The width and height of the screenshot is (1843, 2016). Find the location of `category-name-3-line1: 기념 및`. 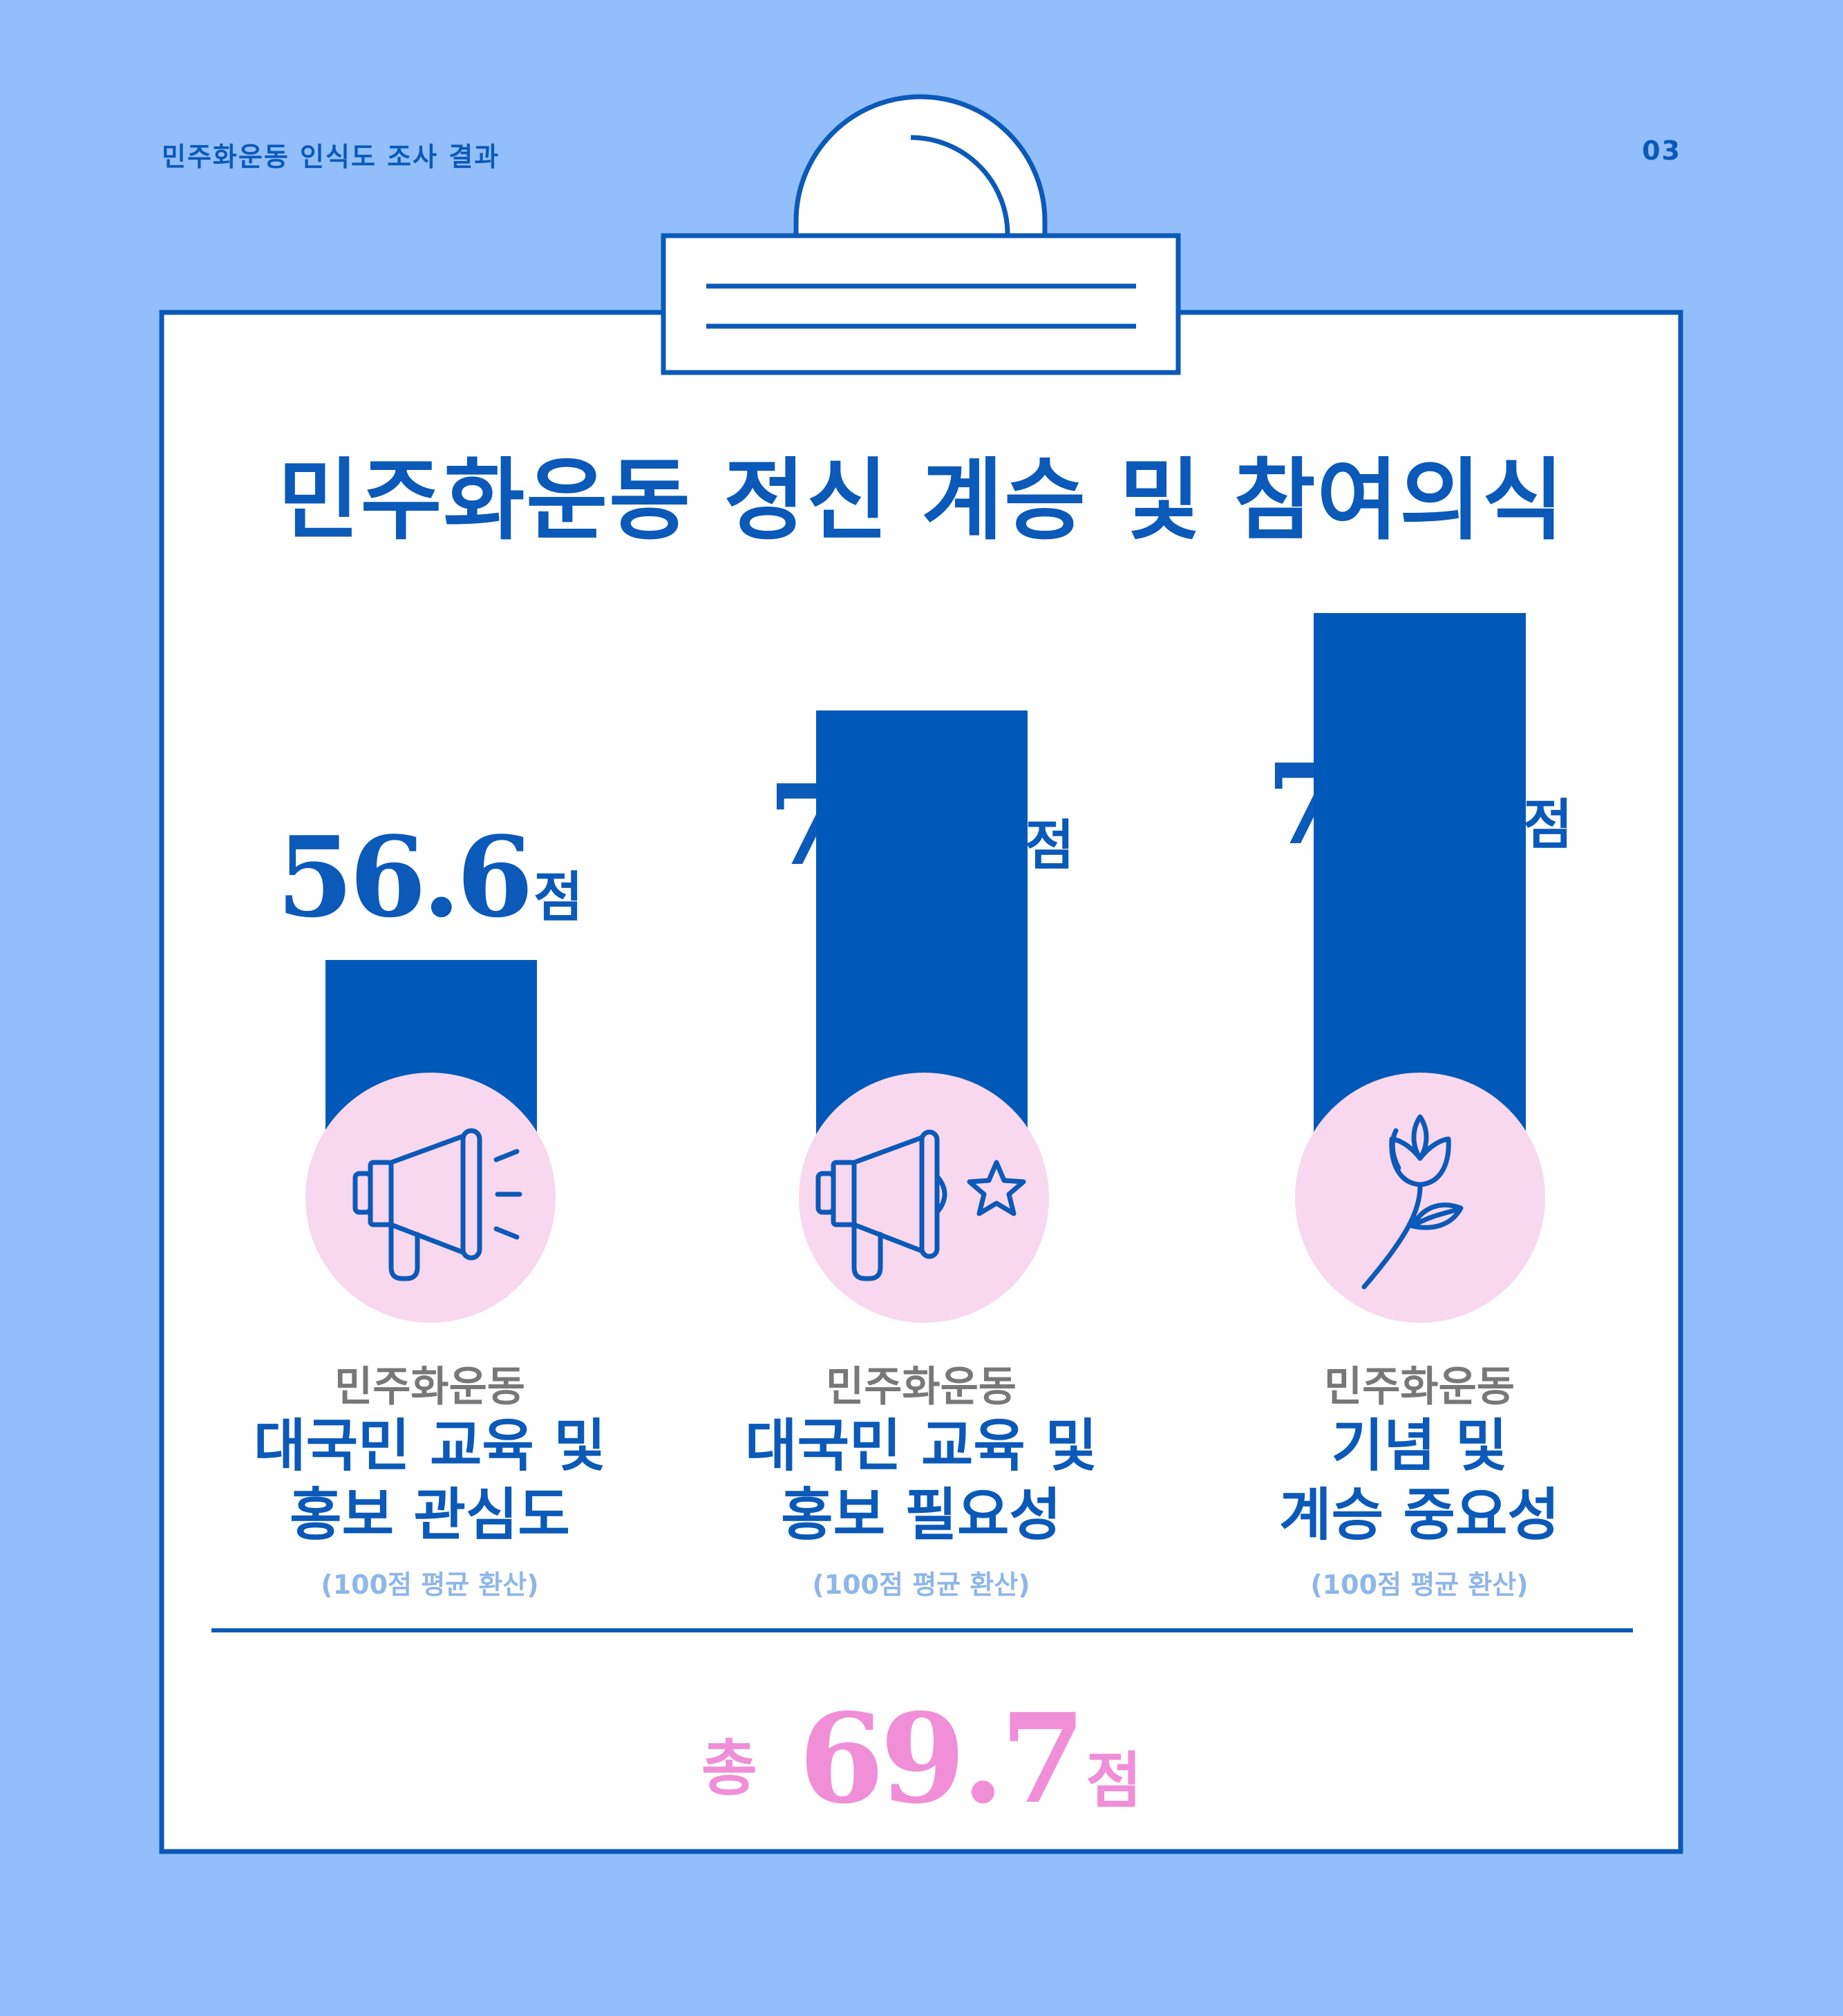

category-name-3-line1: 기념 및 is located at coordinates (1419, 1446).